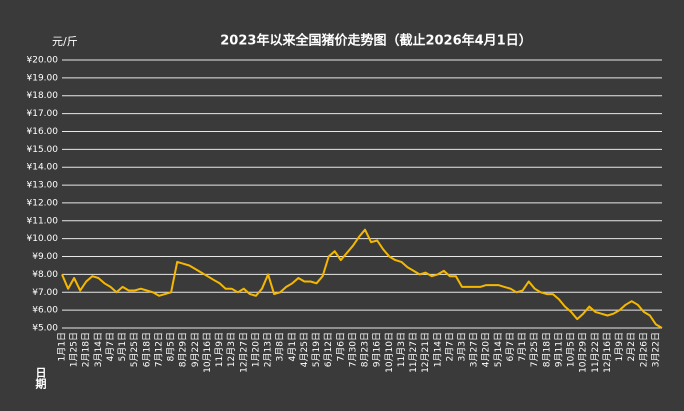  Describe the element at coordinates (643, 349) in the screenshot. I see `x-tick-label: 2月26日` at that location.